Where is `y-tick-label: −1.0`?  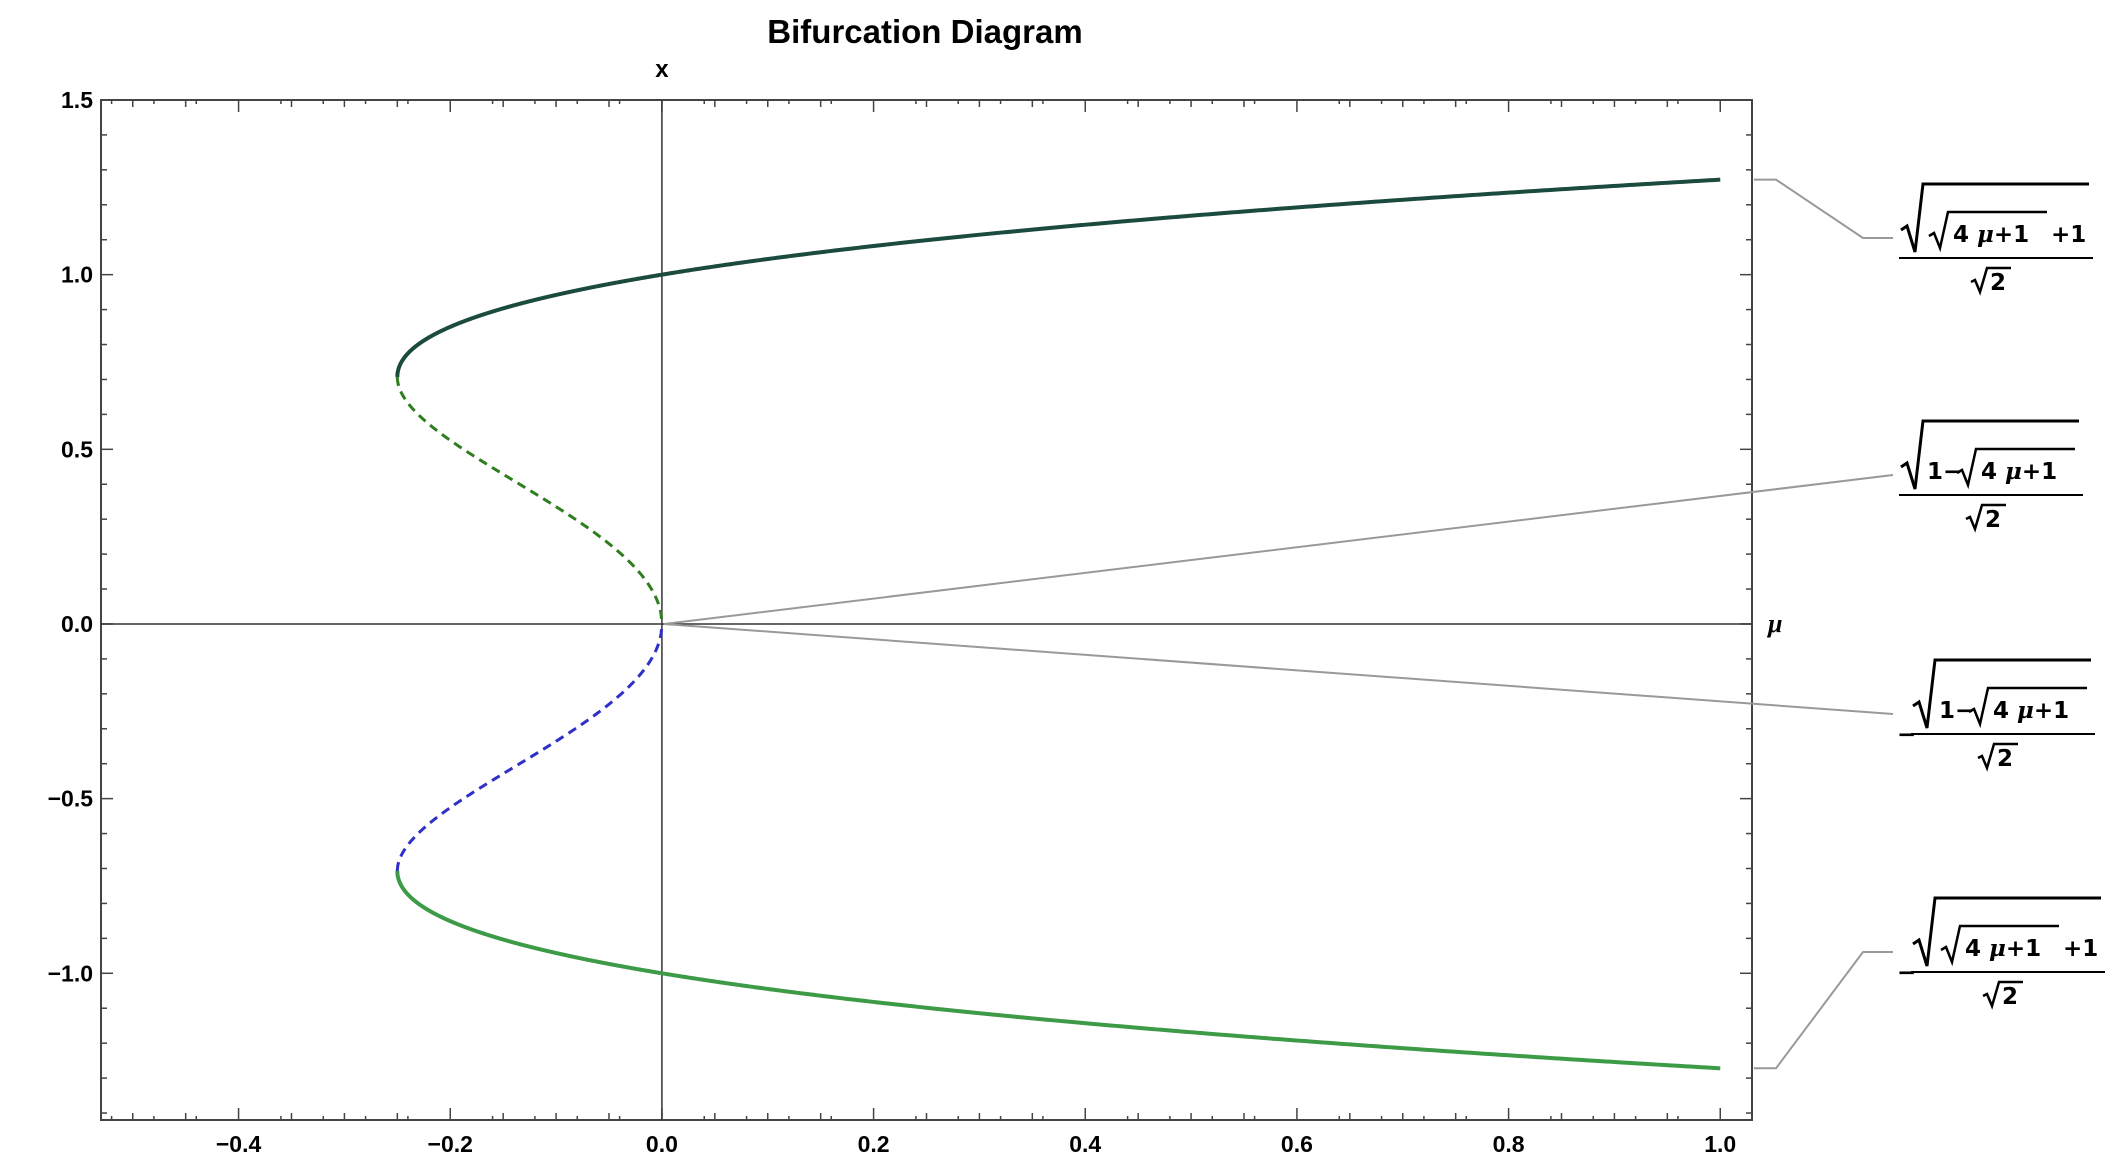 y-tick-label: −1.0 is located at coordinates (70, 973).